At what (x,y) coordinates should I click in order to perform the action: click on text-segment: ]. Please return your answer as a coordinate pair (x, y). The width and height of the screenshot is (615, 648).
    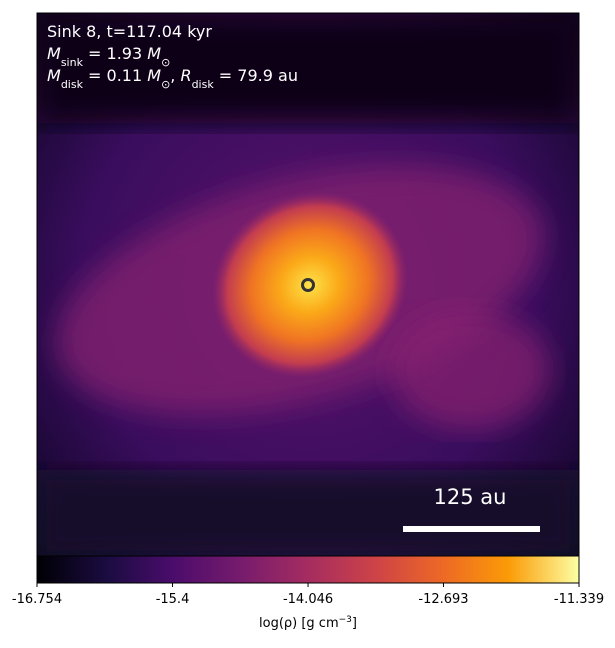
    Looking at the image, I should click on (354, 623).